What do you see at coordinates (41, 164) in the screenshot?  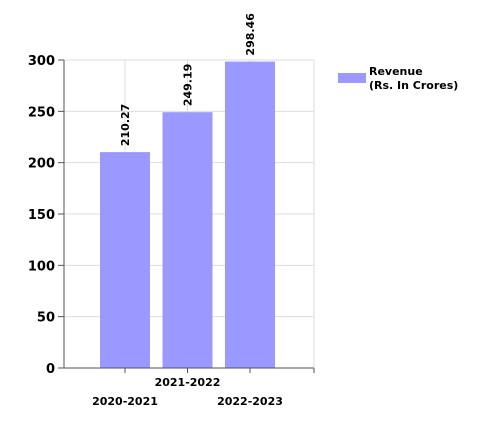 I see `y-tick-label: 200` at bounding box center [41, 164].